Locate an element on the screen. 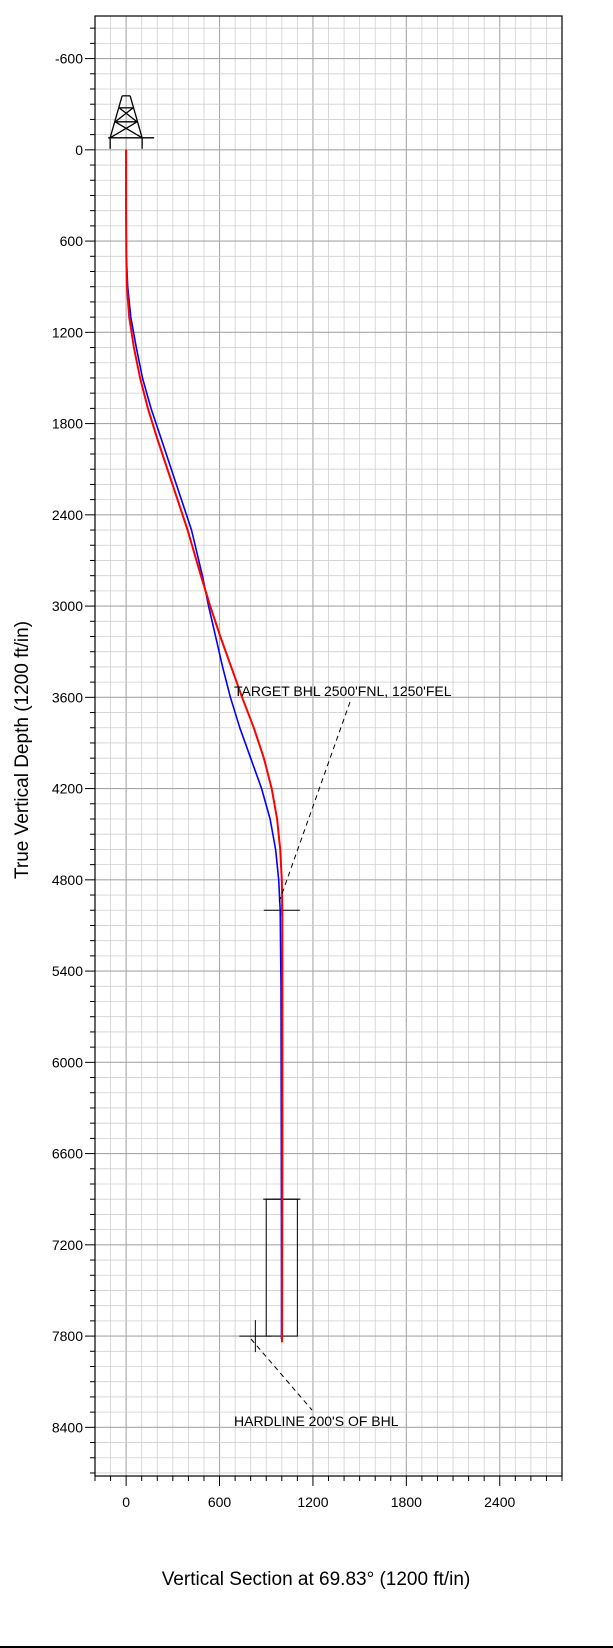 Image resolution: width=613 pixels, height=1648 pixels. x-tick-label: 0 is located at coordinates (126, 1502).